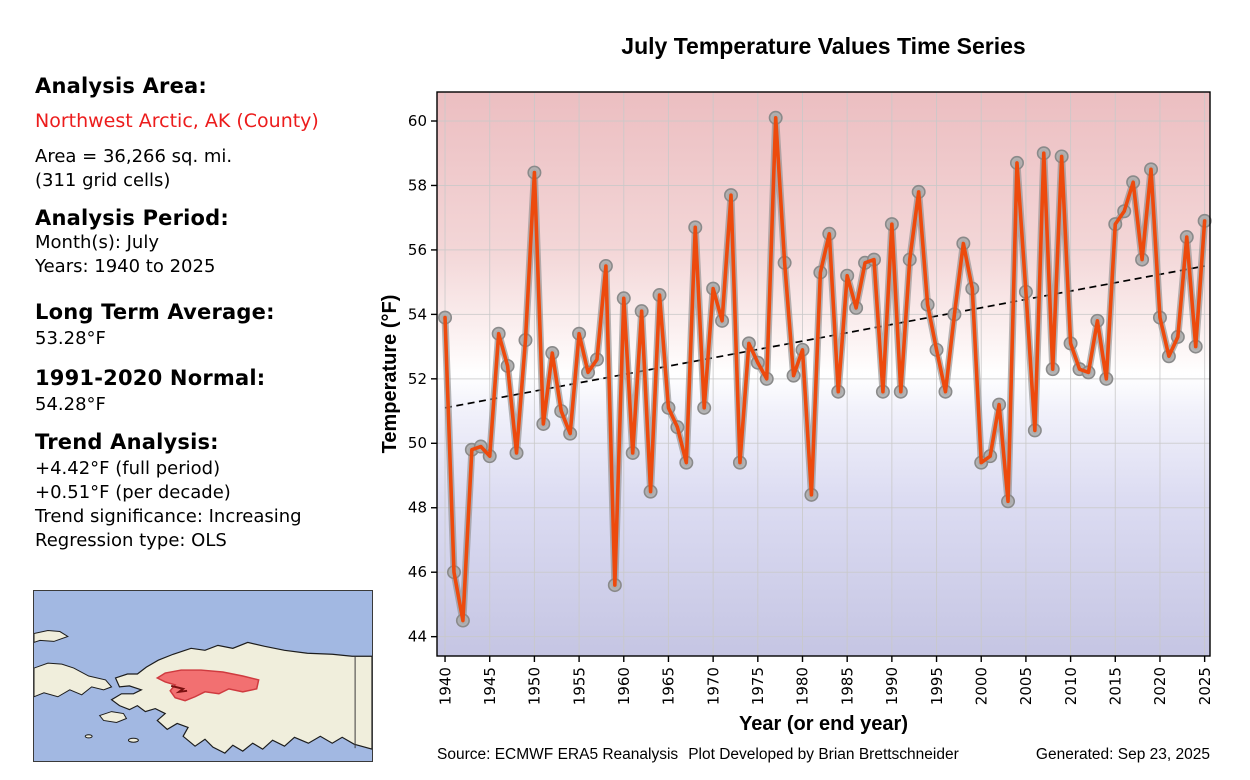 The image size is (1250, 780). I want to click on area-size-line: Area = 36,266 sq. mi., so click(134, 156).